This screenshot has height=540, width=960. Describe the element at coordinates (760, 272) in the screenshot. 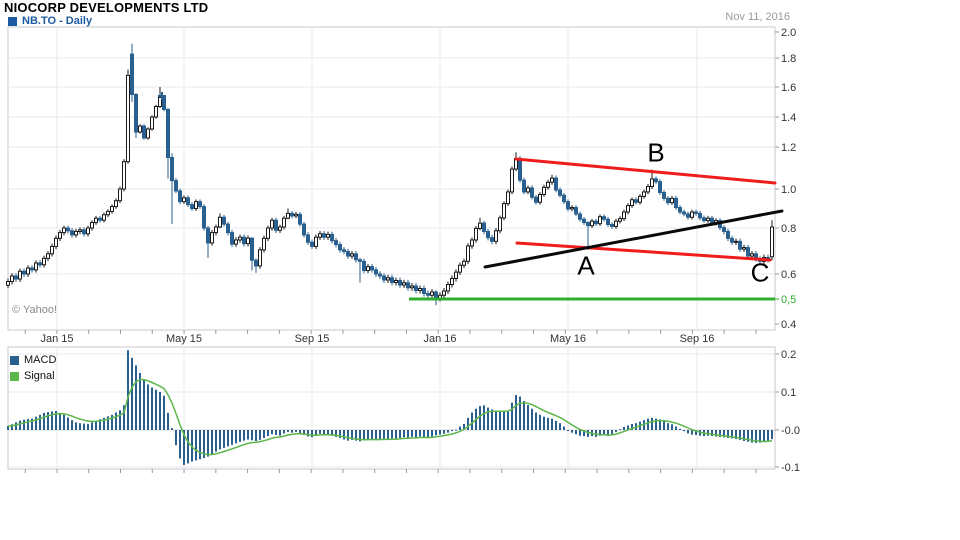

I see `annotation-c: C` at that location.